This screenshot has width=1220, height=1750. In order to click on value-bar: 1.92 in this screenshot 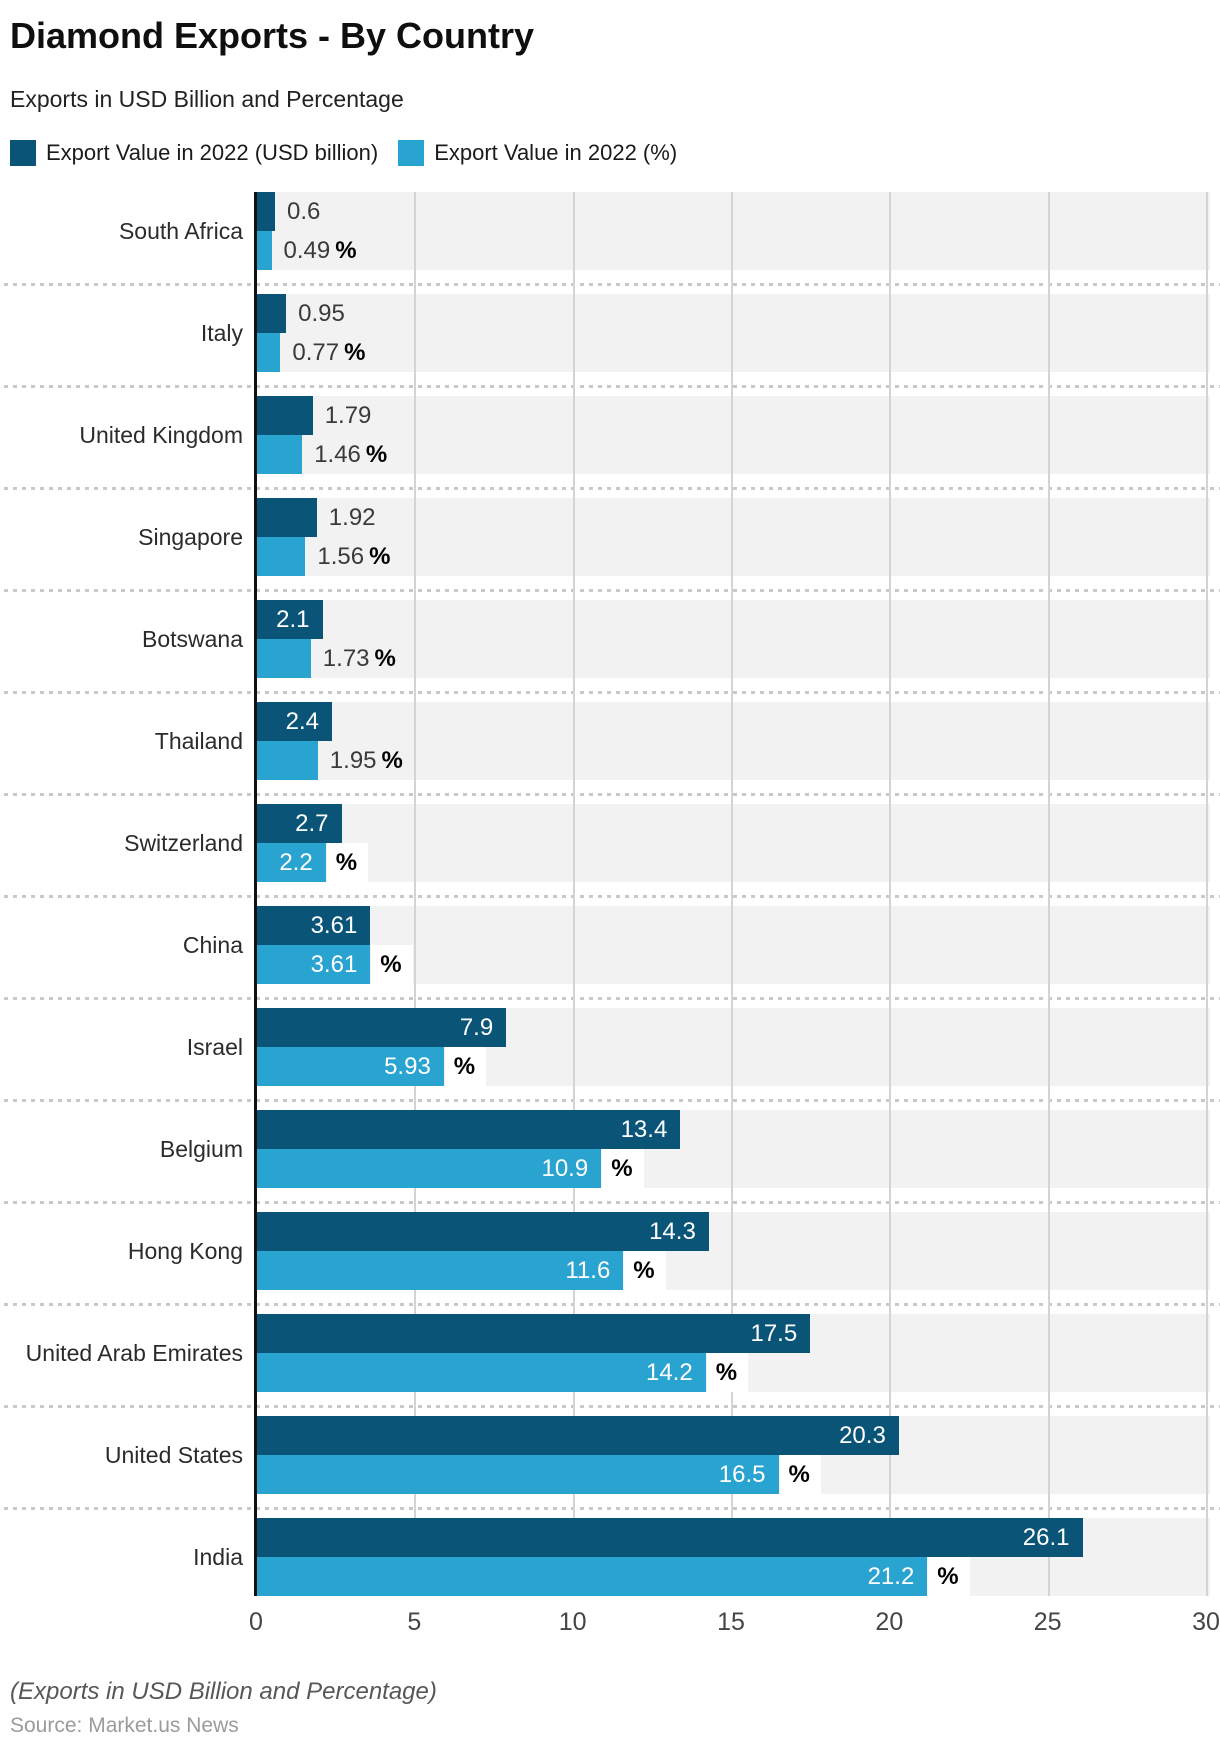, I will do `click(316, 517)`.